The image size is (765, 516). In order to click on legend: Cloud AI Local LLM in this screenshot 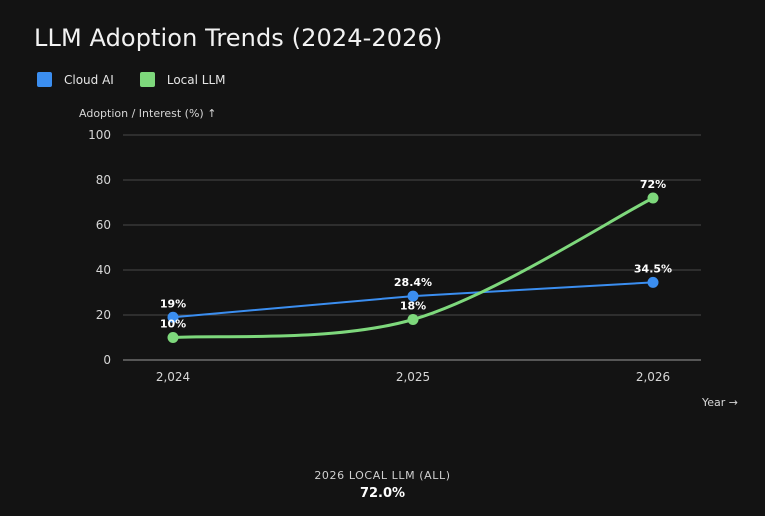, I will do `click(144, 79)`.